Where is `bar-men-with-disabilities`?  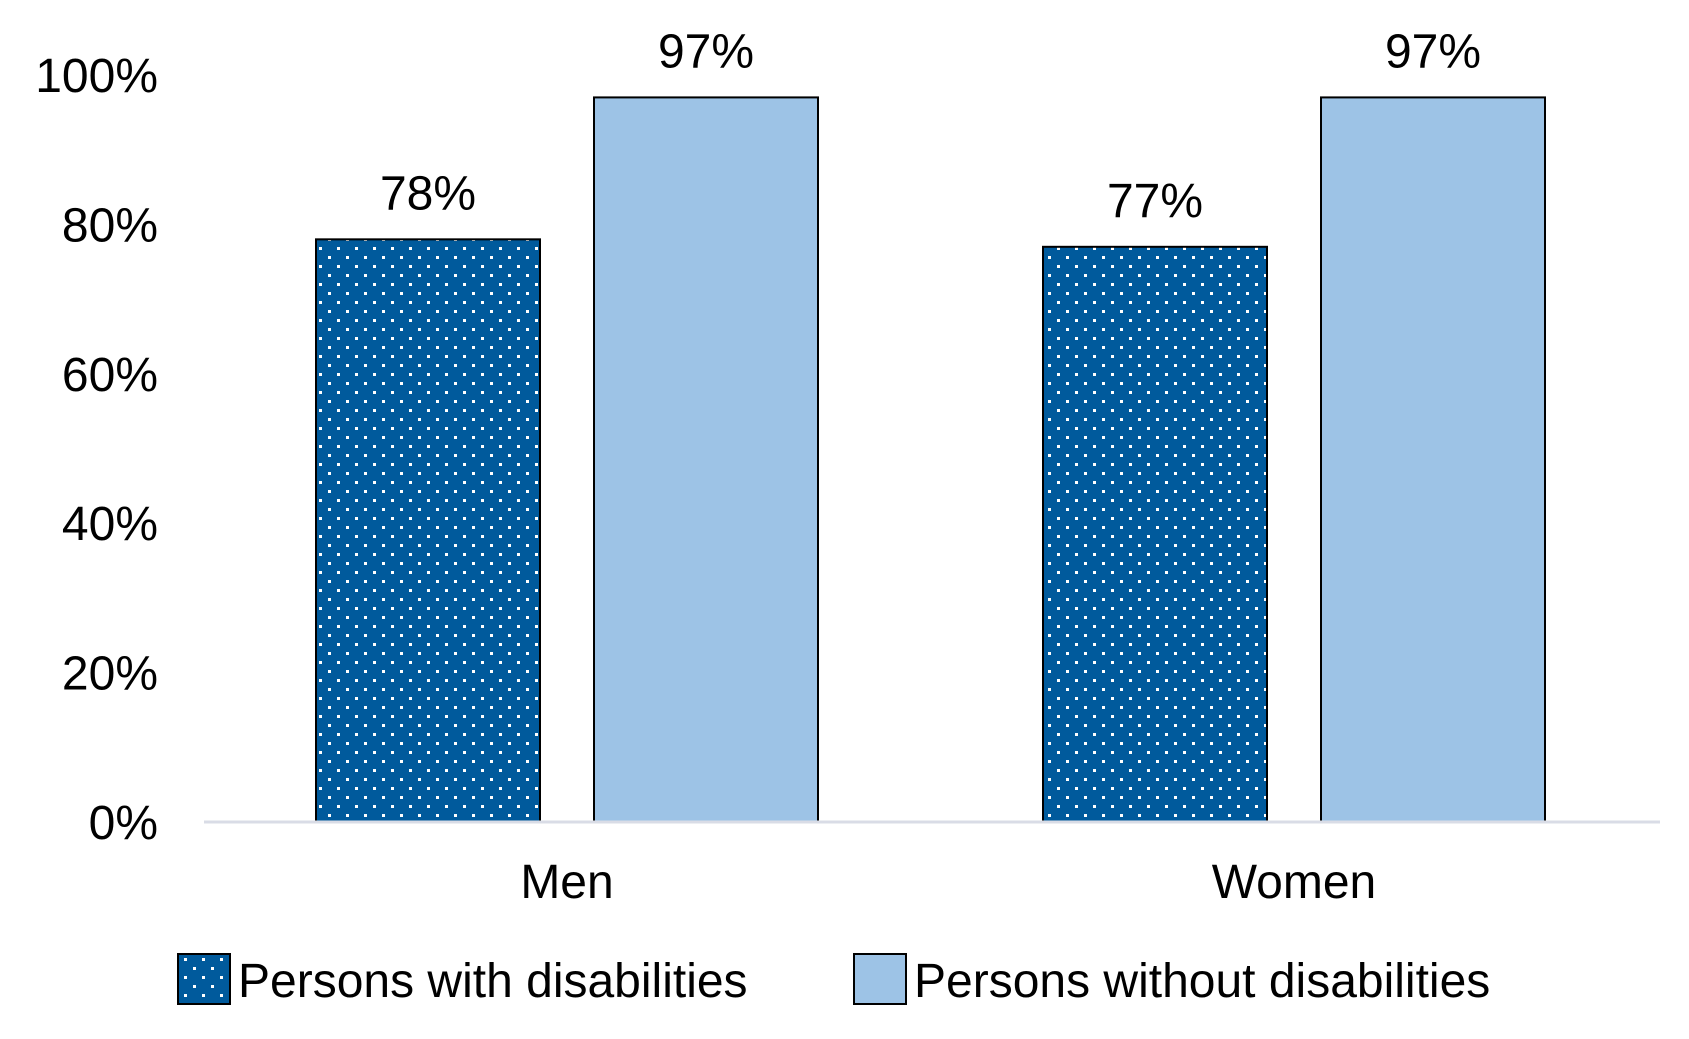
bar-men-with-disabilities is located at coordinates (428, 530).